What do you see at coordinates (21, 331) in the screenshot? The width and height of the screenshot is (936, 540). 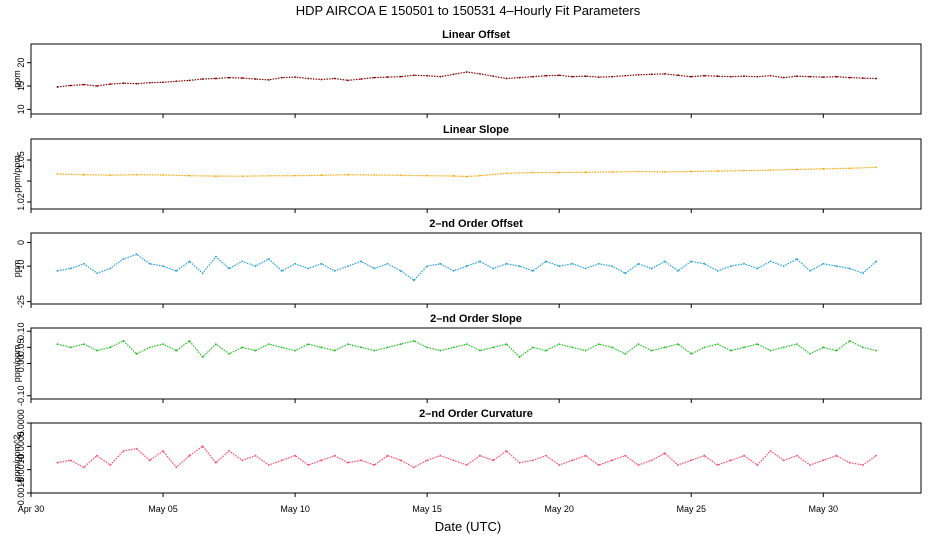 I see `y-tick-label: 0.10` at bounding box center [21, 331].